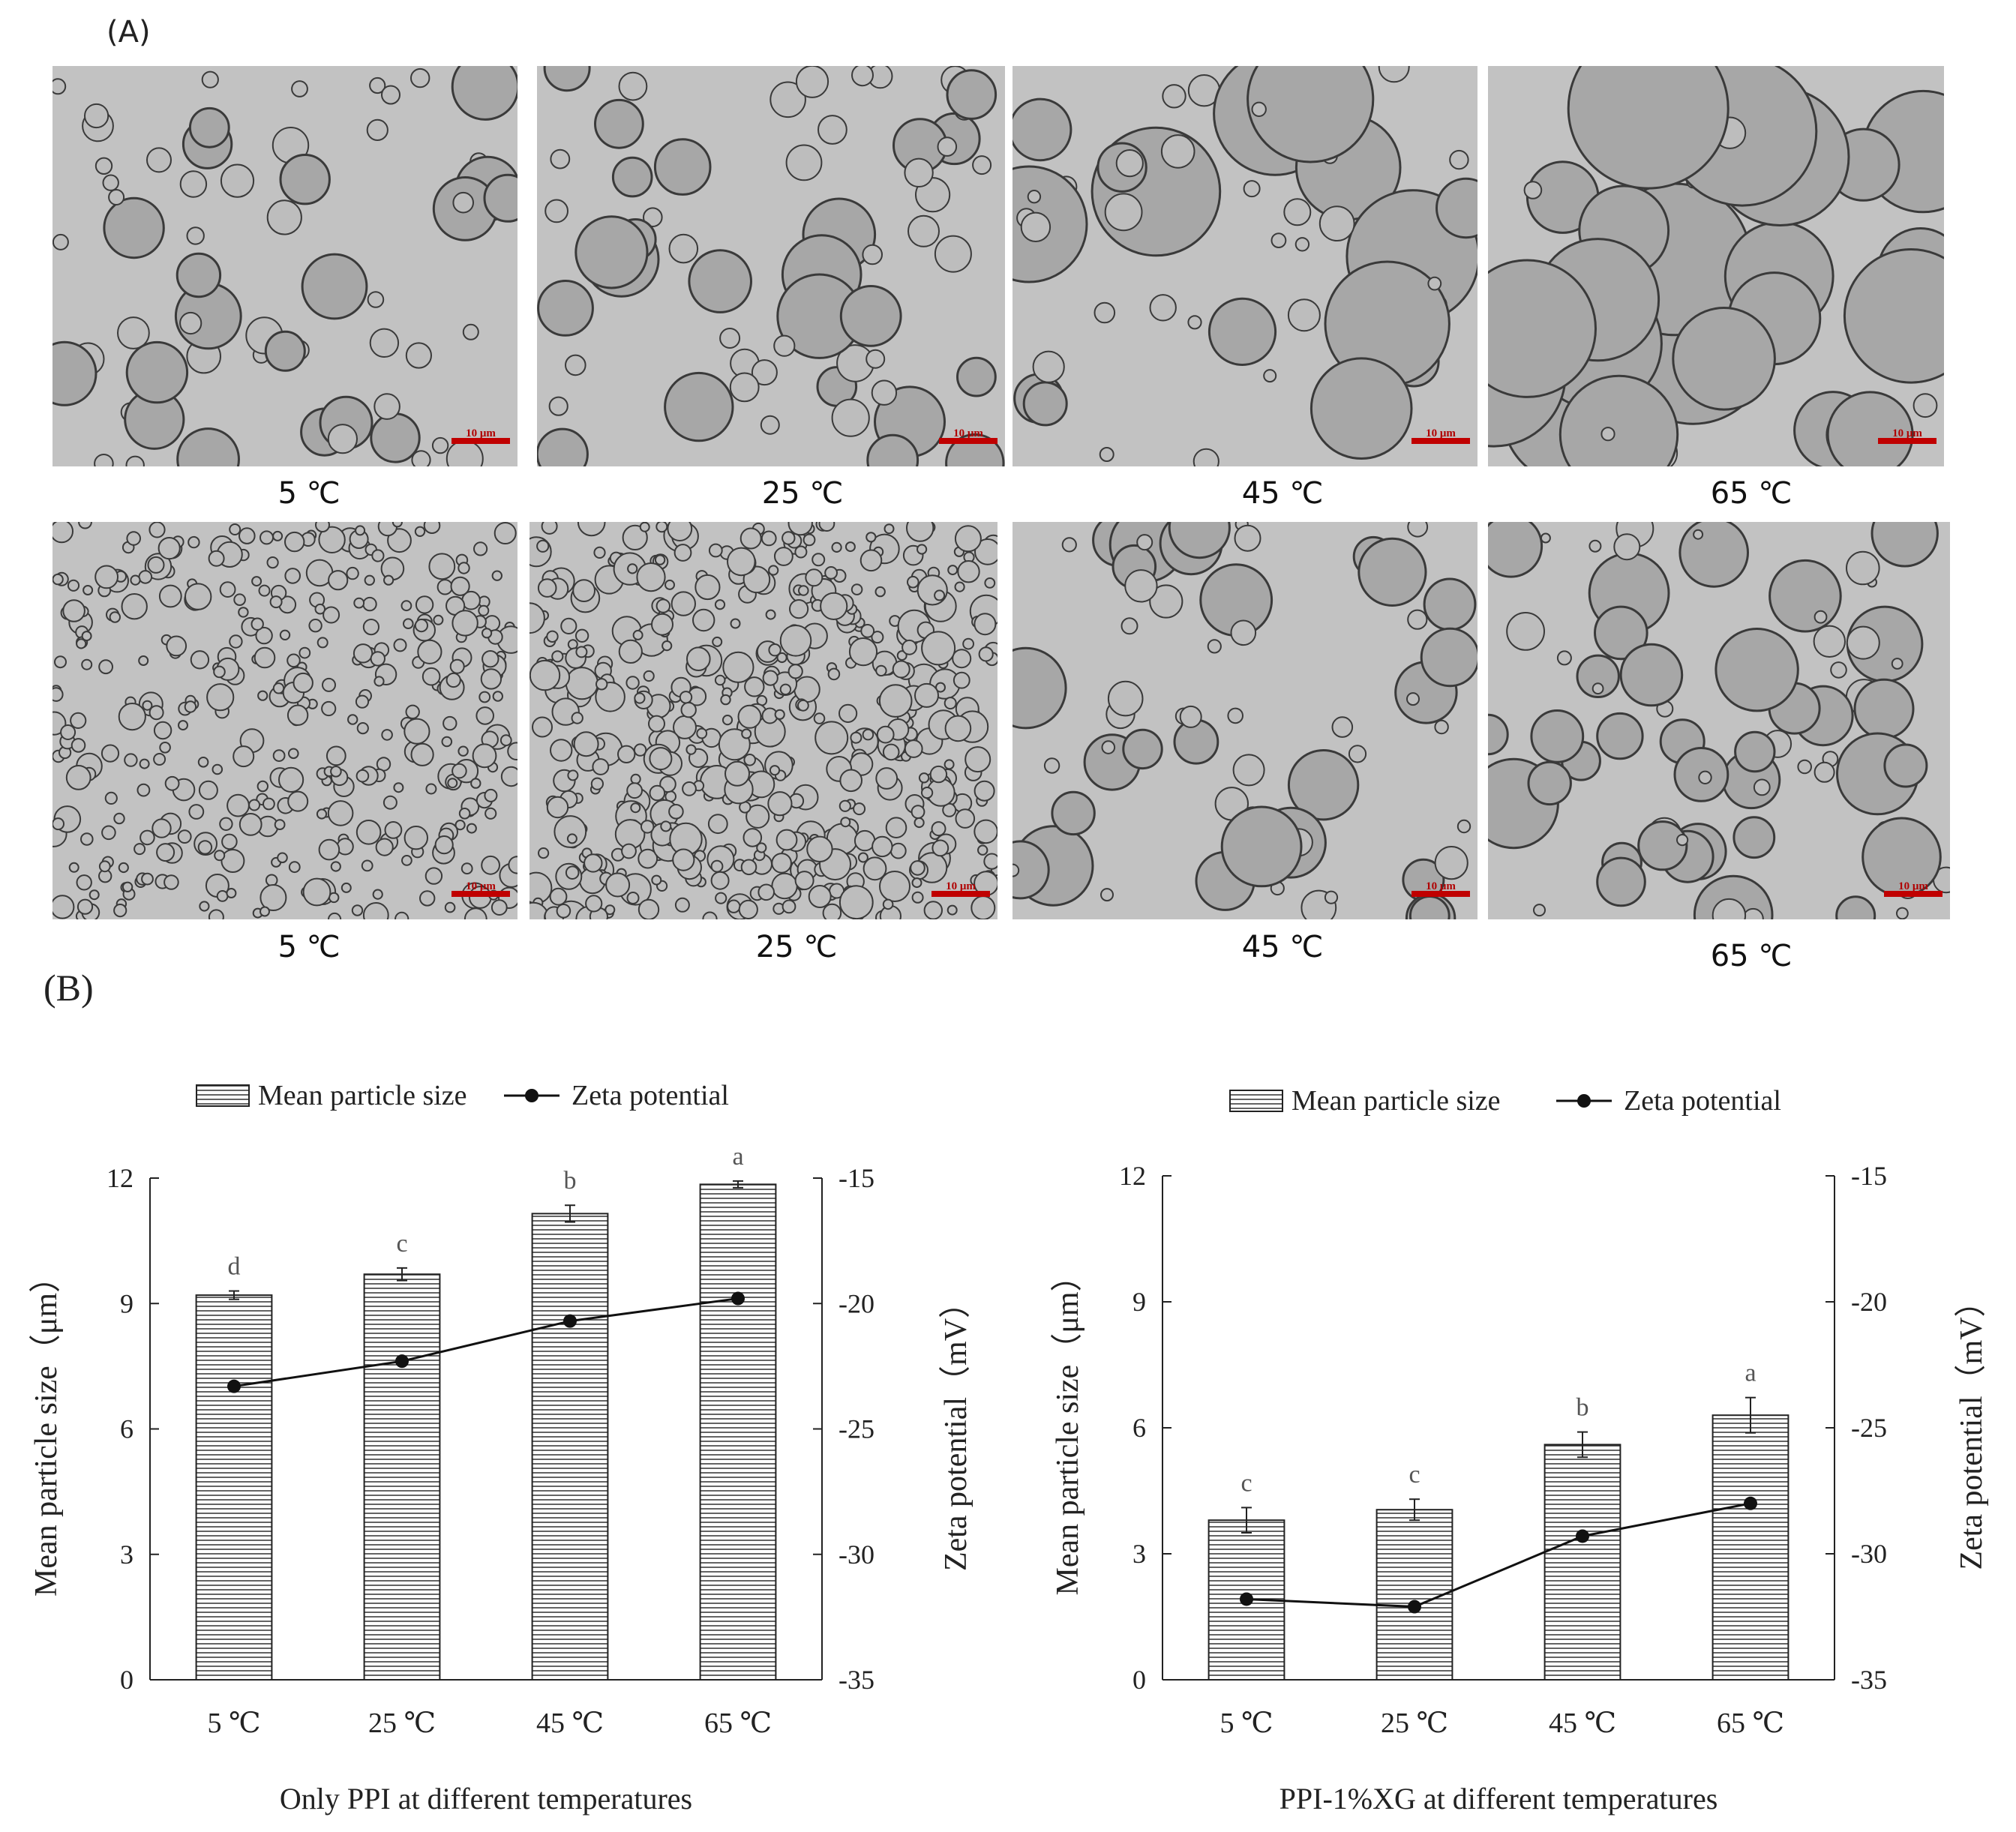 This screenshot has width=2016, height=1832. What do you see at coordinates (1245, 266) in the screenshot?
I see `micrograph-ppi-45c: 10 μm` at bounding box center [1245, 266].